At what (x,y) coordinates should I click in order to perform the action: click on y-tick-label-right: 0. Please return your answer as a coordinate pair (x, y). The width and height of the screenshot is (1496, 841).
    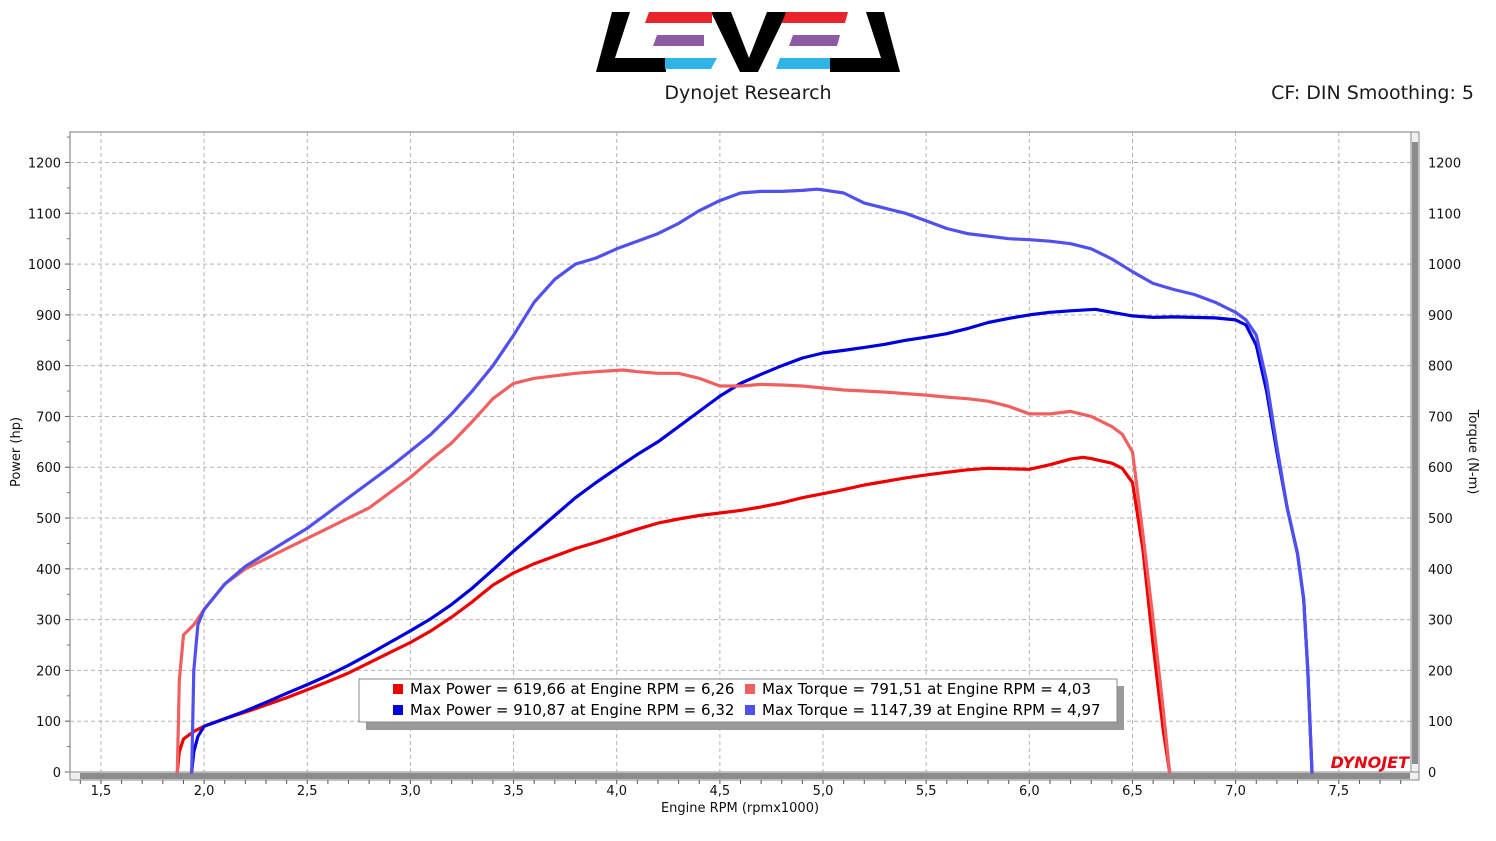
    Looking at the image, I should click on (1432, 773).